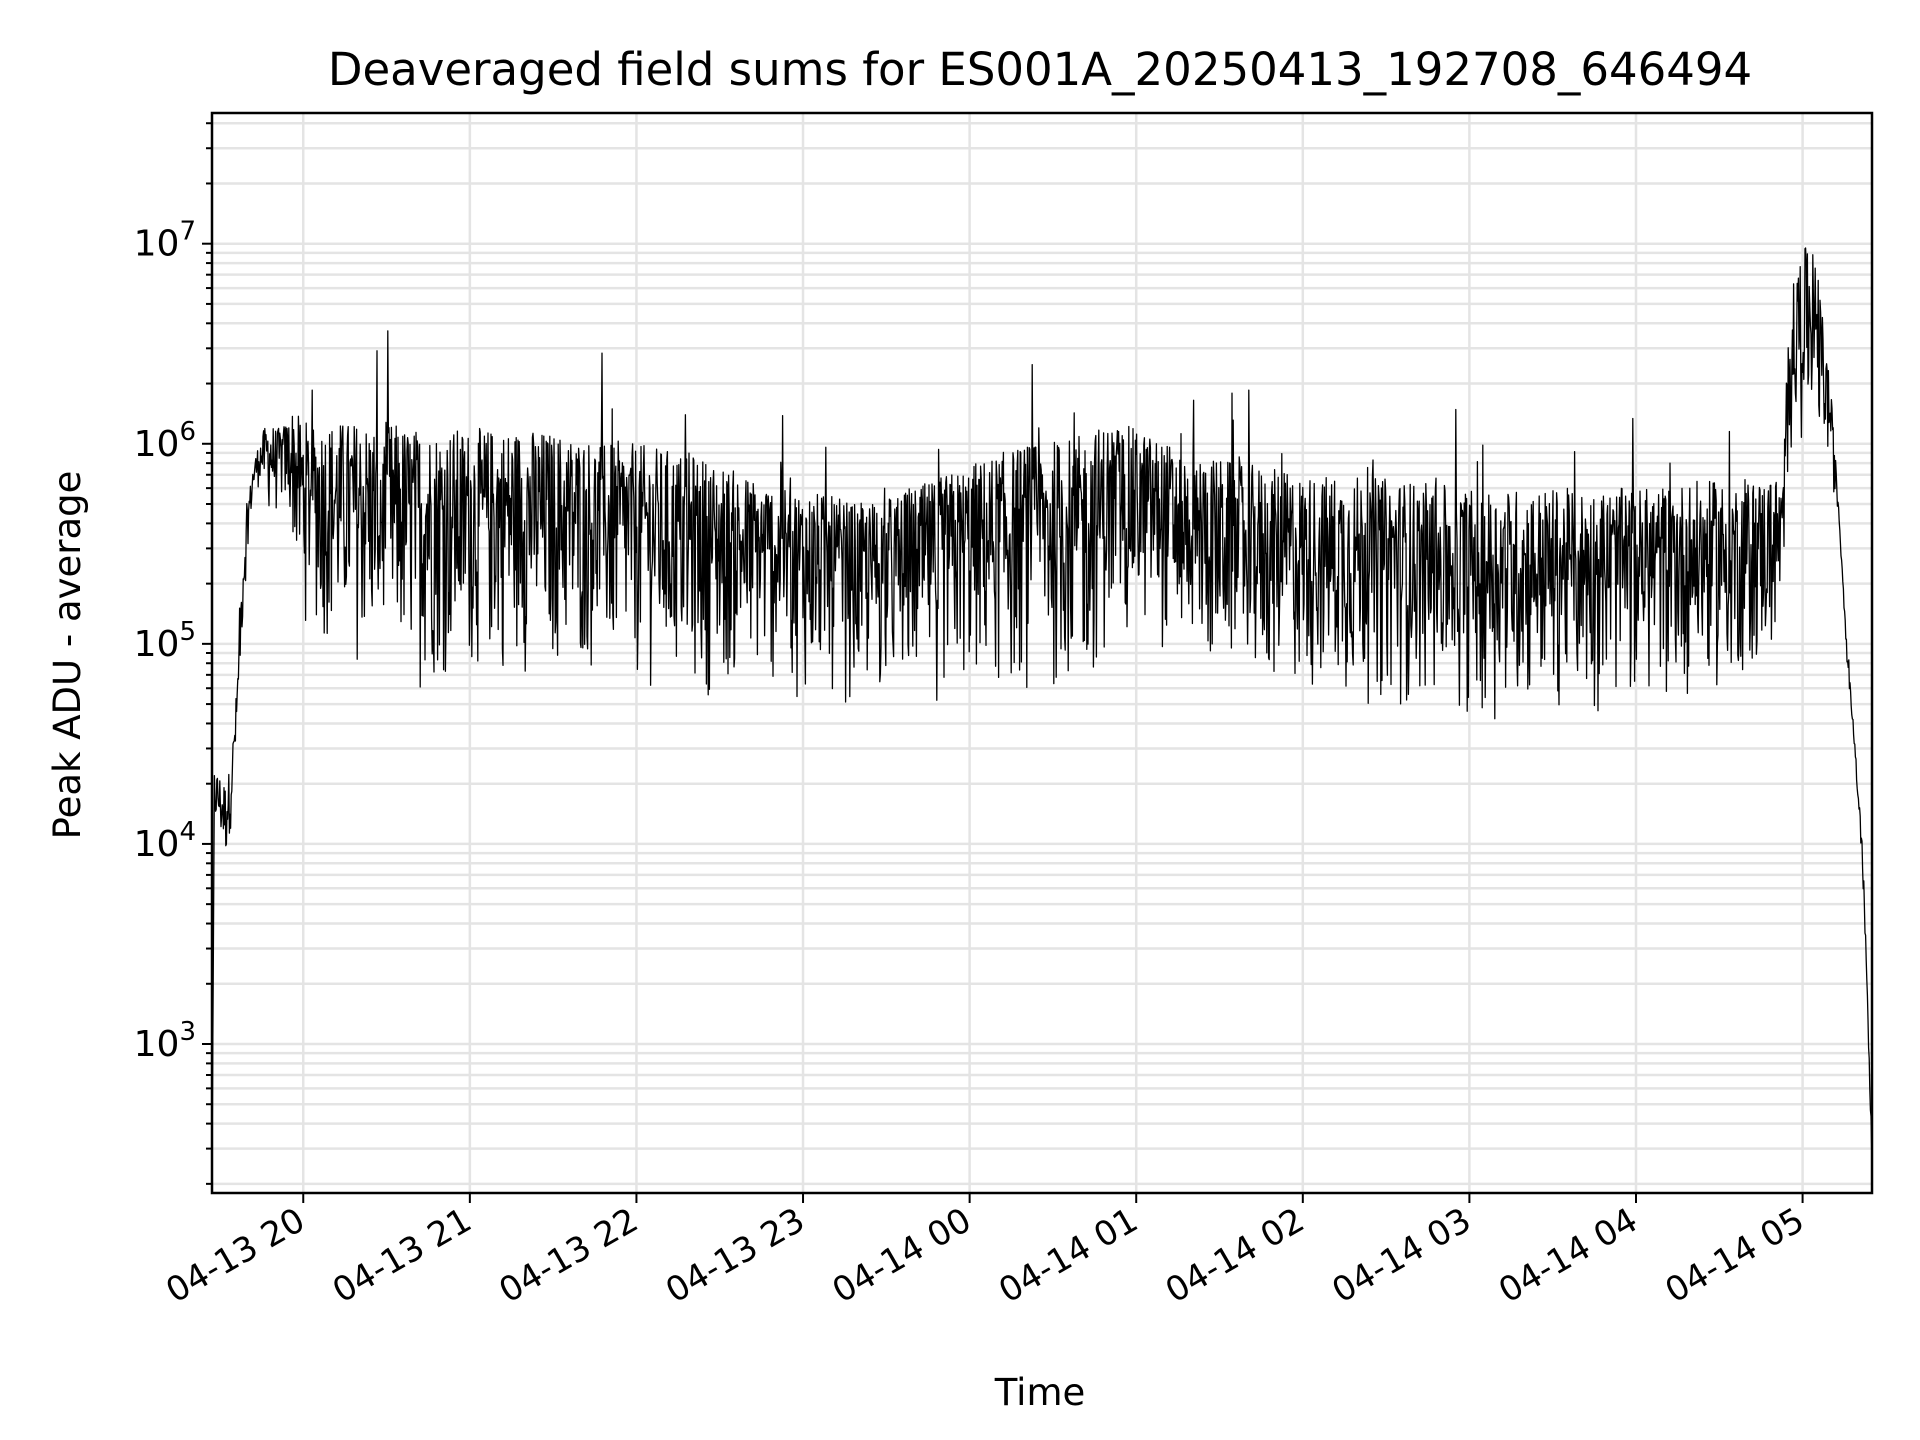 The image size is (1920, 1440). I want to click on y-tick-label: 10³, so click(165, 1041).